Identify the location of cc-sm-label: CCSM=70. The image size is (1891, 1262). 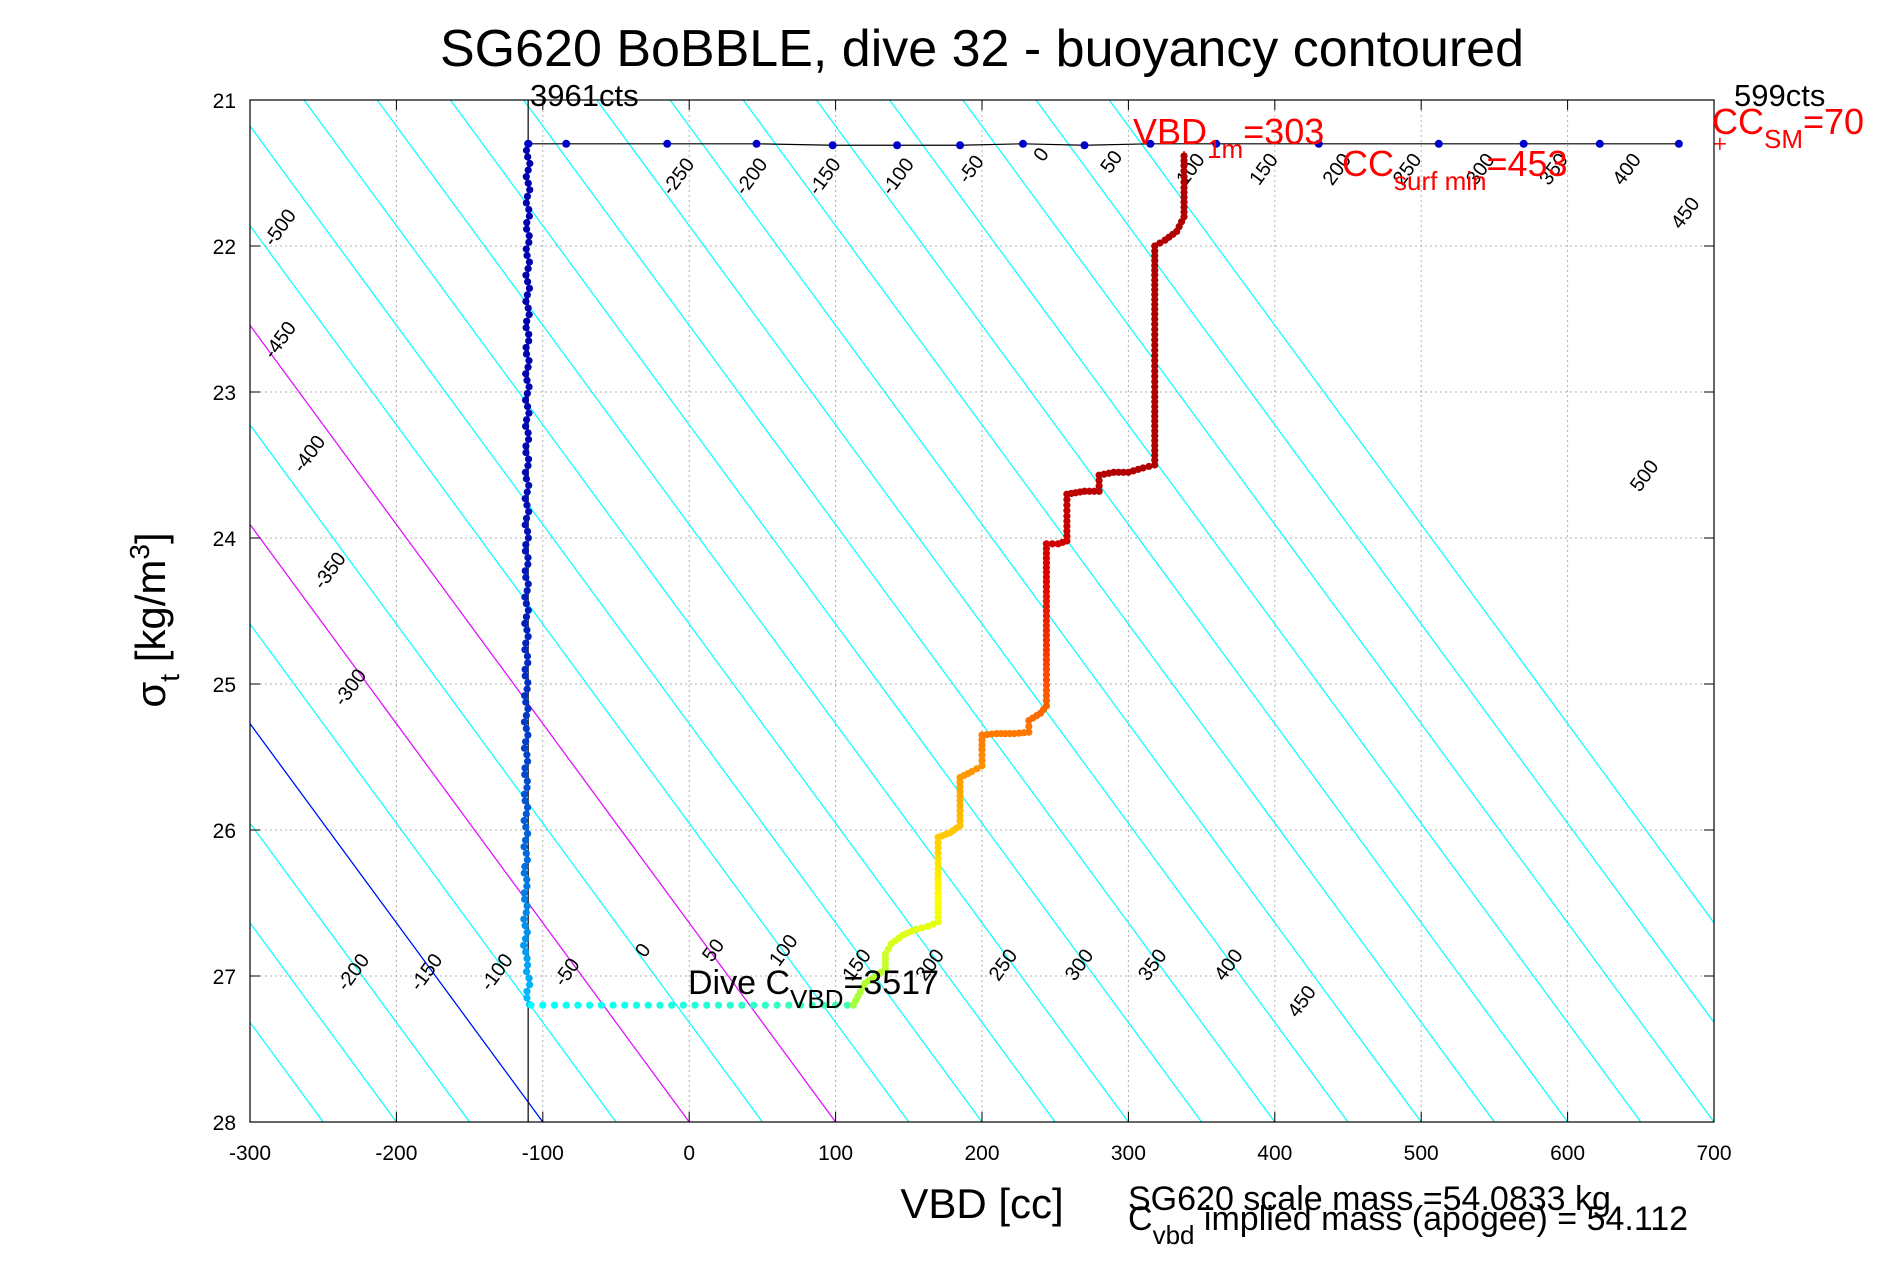
(1788, 127).